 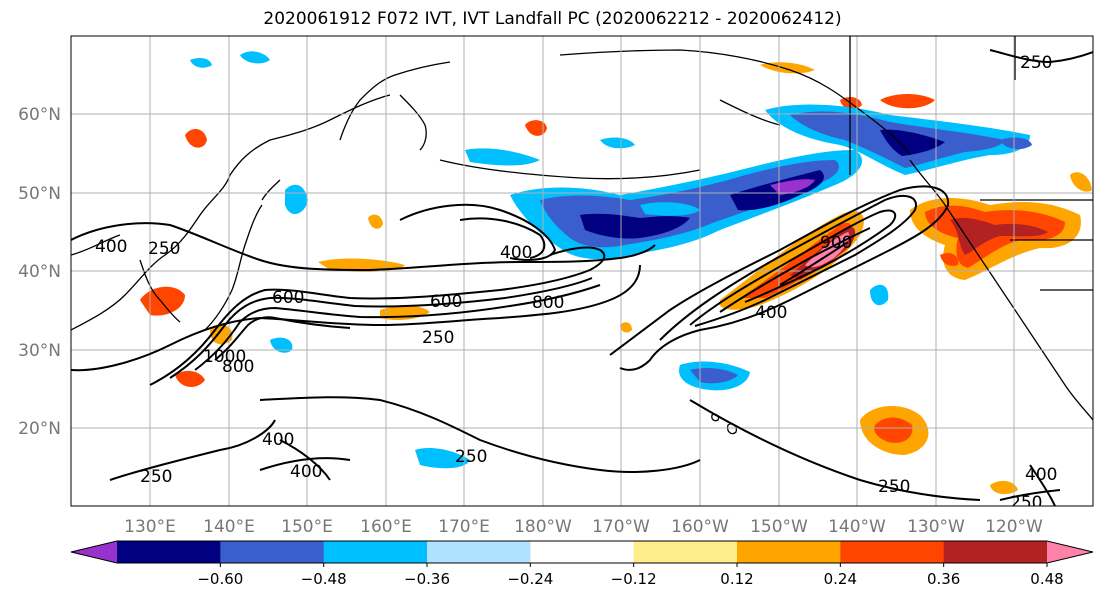 What do you see at coordinates (1014, 527) in the screenshot?
I see `lon-label: 120°W` at bounding box center [1014, 527].